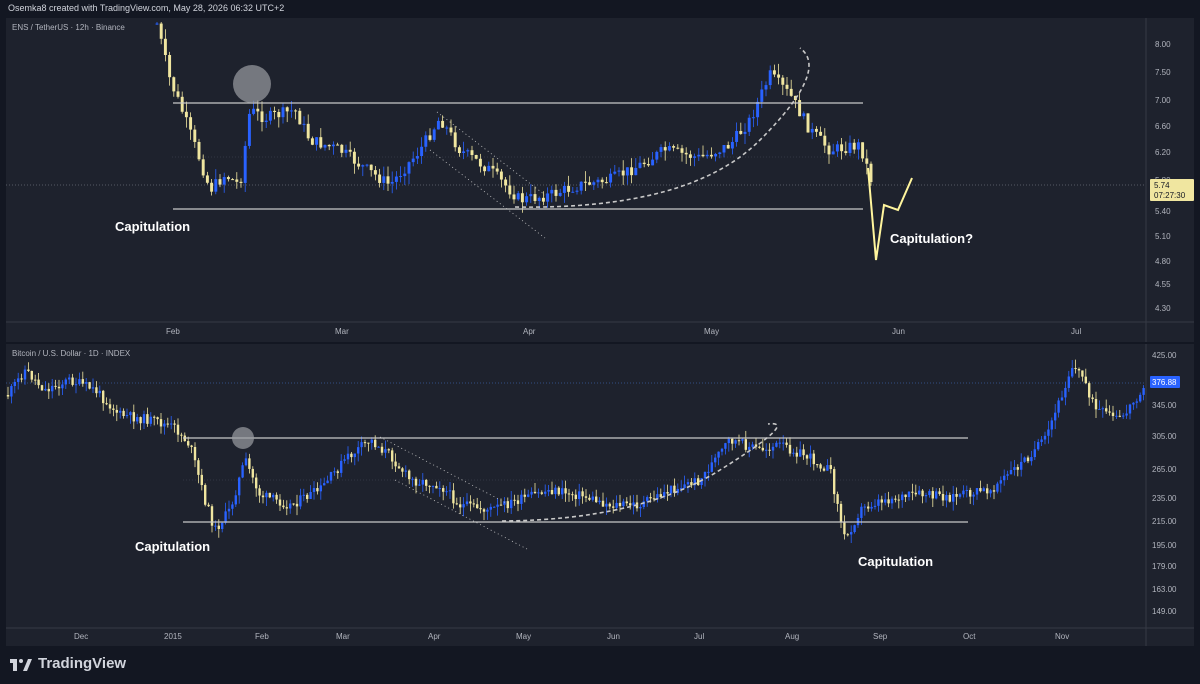 The width and height of the screenshot is (1200, 684). I want to click on btc-drawings, so click(575, 486).